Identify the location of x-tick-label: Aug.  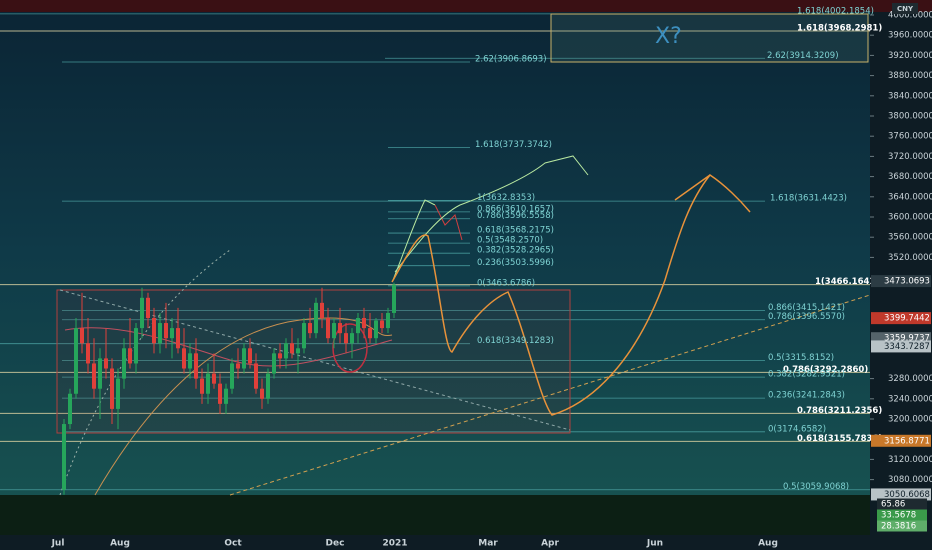
(768, 544).